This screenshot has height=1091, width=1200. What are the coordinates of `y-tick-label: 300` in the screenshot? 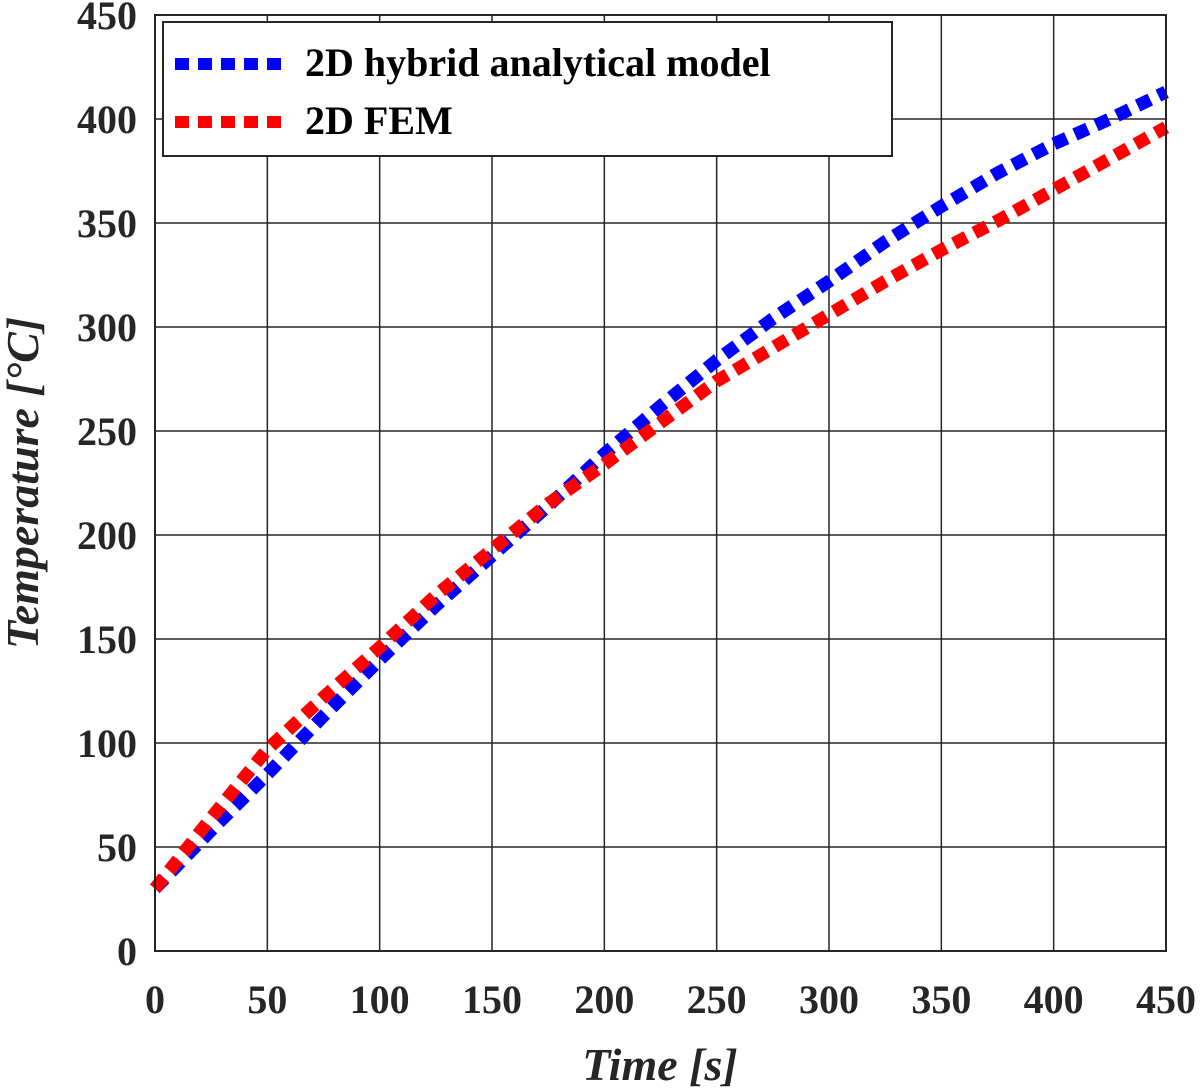 It's located at (107, 327).